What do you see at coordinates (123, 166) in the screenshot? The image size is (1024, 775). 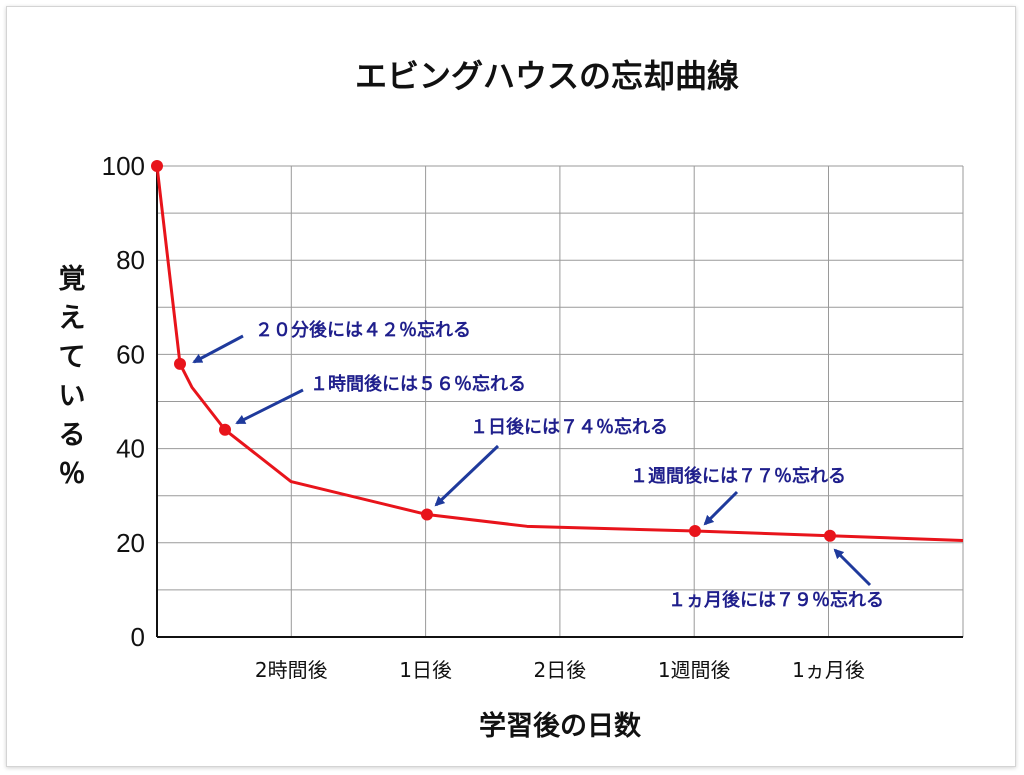 I see `y-tick-label: 100` at bounding box center [123, 166].